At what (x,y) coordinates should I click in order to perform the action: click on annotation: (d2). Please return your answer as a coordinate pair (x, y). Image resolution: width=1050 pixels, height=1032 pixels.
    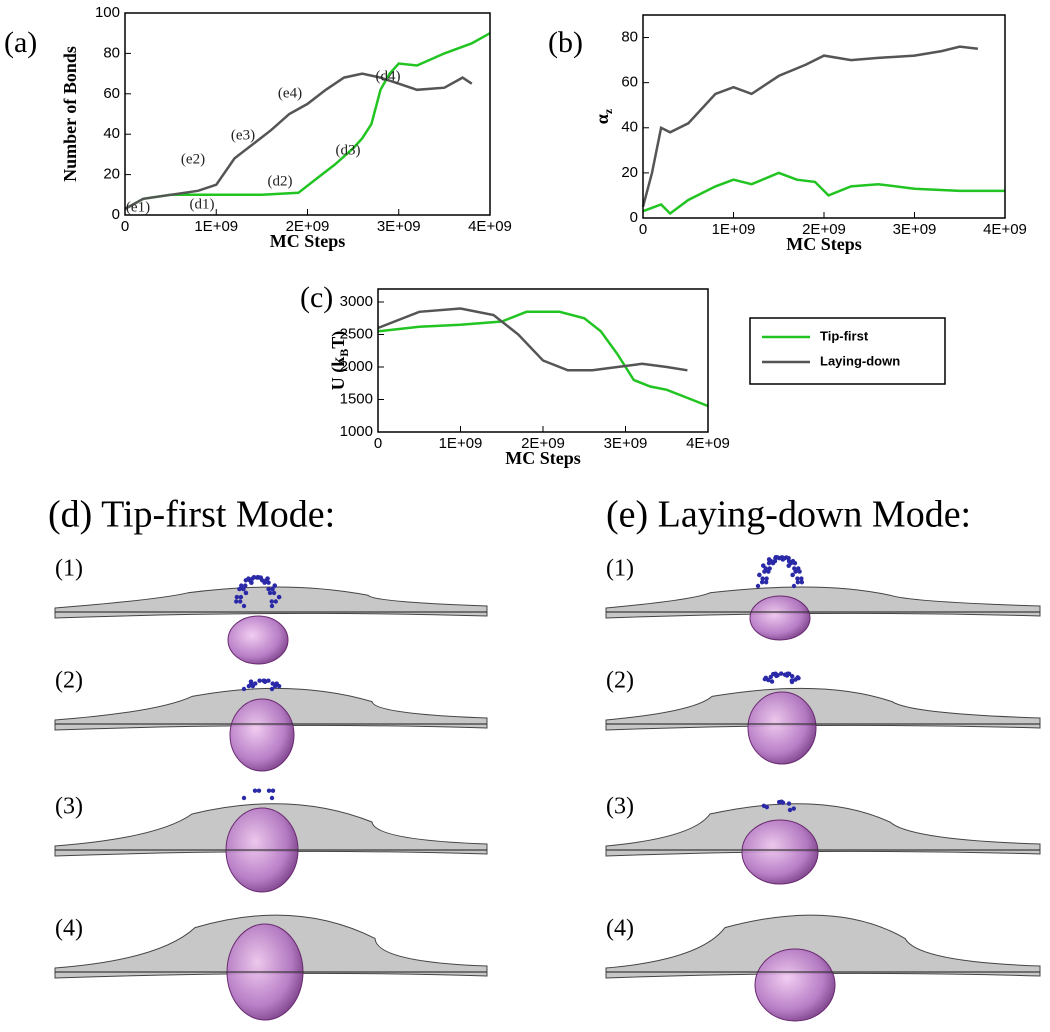
    Looking at the image, I should click on (280, 181).